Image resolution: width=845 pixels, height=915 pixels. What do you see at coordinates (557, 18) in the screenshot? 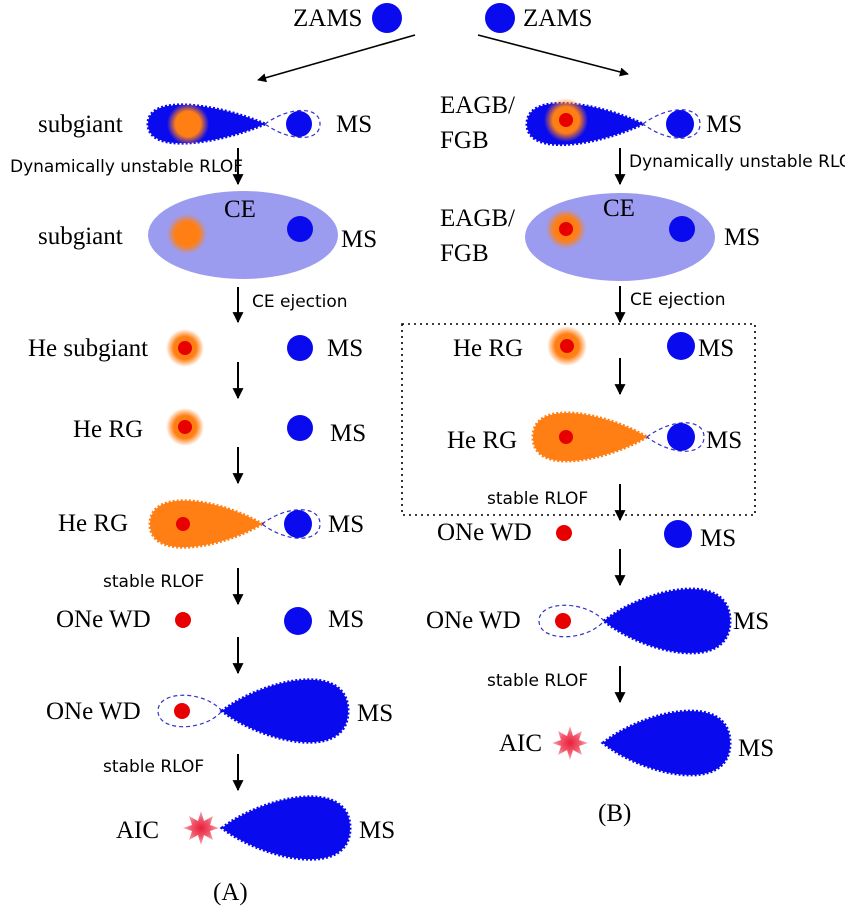
I see `zams-label-right: ZAMS` at bounding box center [557, 18].